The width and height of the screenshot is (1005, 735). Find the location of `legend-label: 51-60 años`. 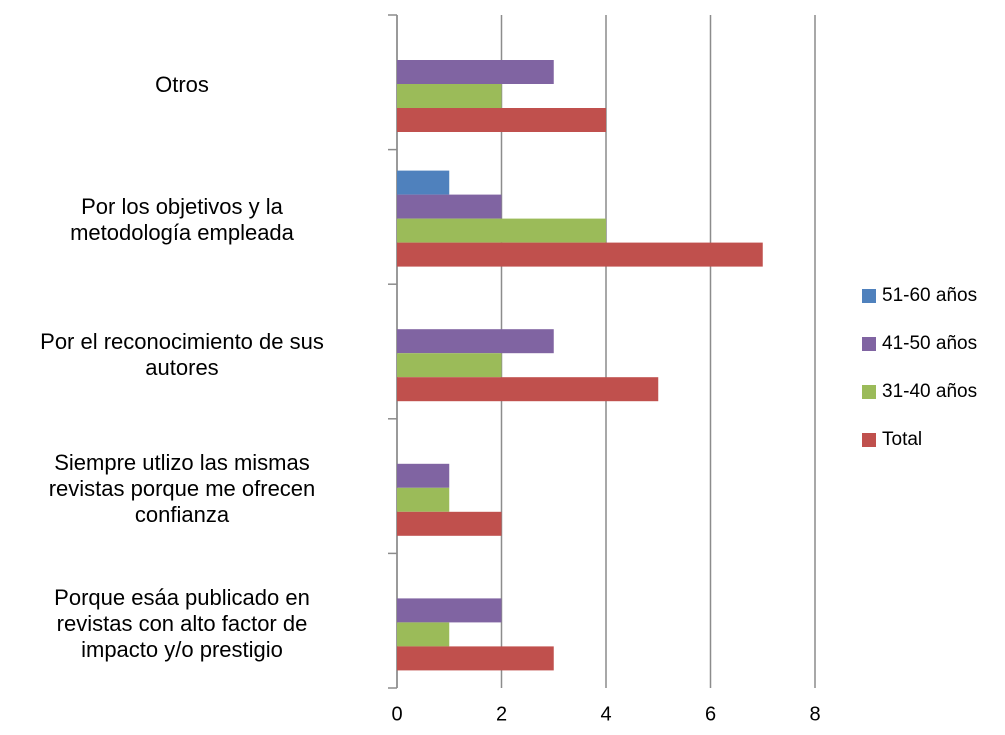

legend-label: 51-60 años is located at coordinates (929, 295).